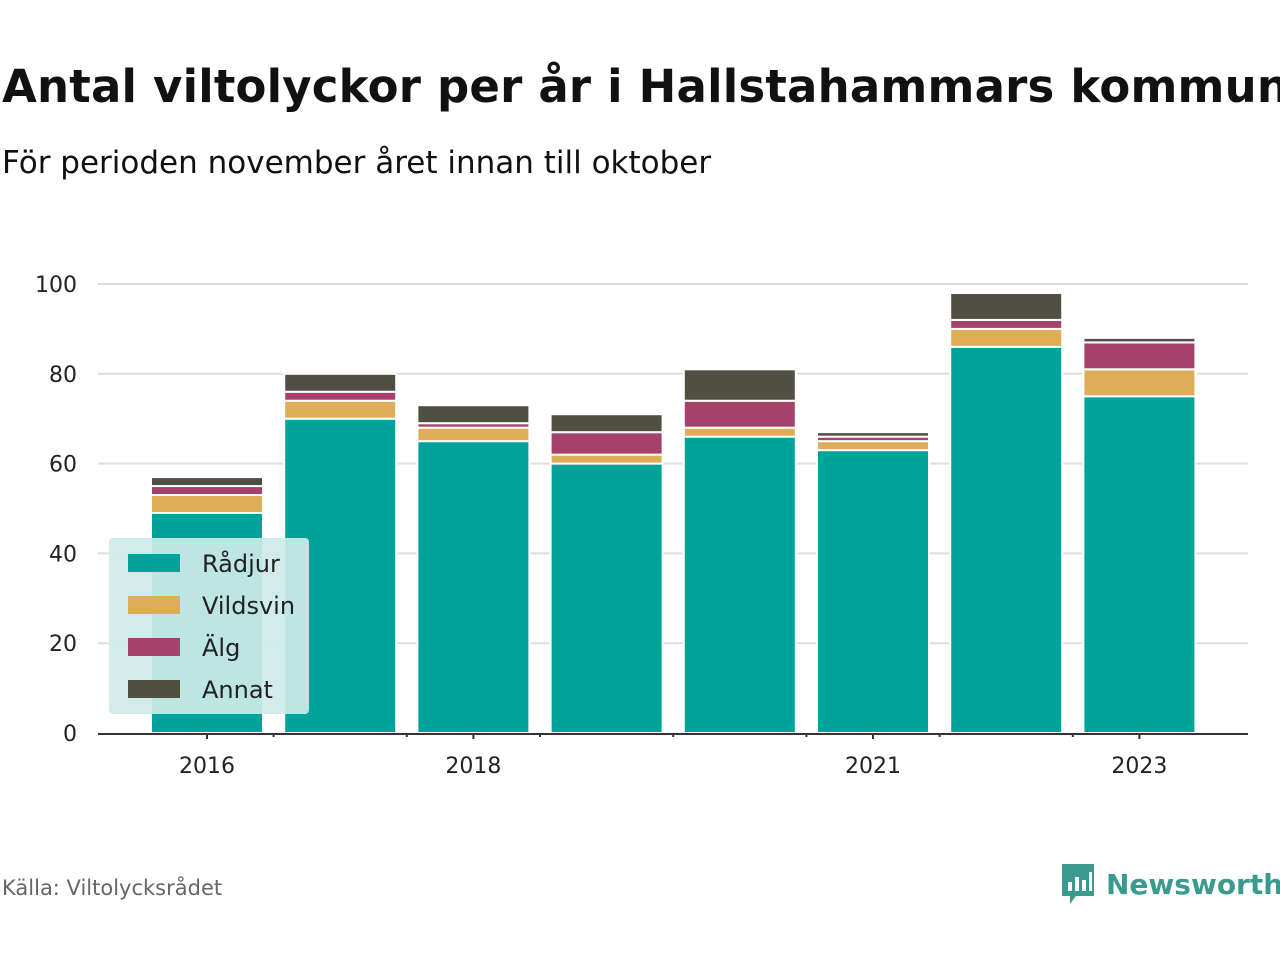  I want to click on x-tick-label: 2023, so click(1139, 766).